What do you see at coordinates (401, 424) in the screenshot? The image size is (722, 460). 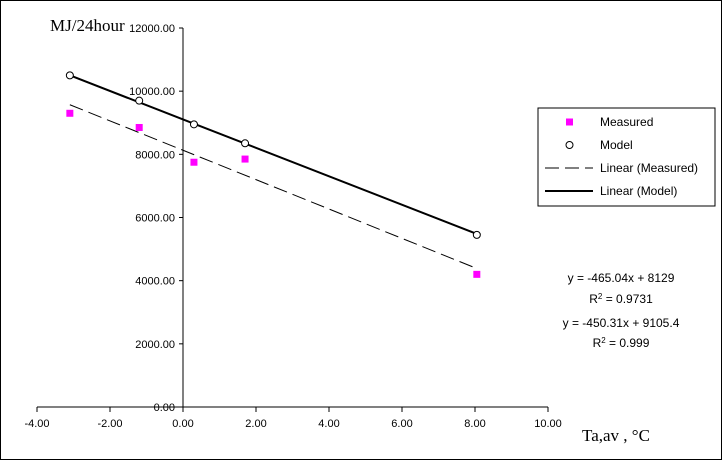 I see `x-tick-label: 6.00` at bounding box center [401, 424].